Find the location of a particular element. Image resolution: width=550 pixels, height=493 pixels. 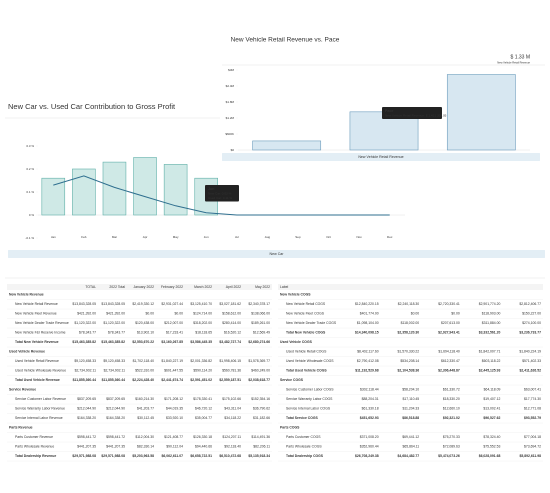

table-cell: $44,019.35 is located at coordinates (174, 409).